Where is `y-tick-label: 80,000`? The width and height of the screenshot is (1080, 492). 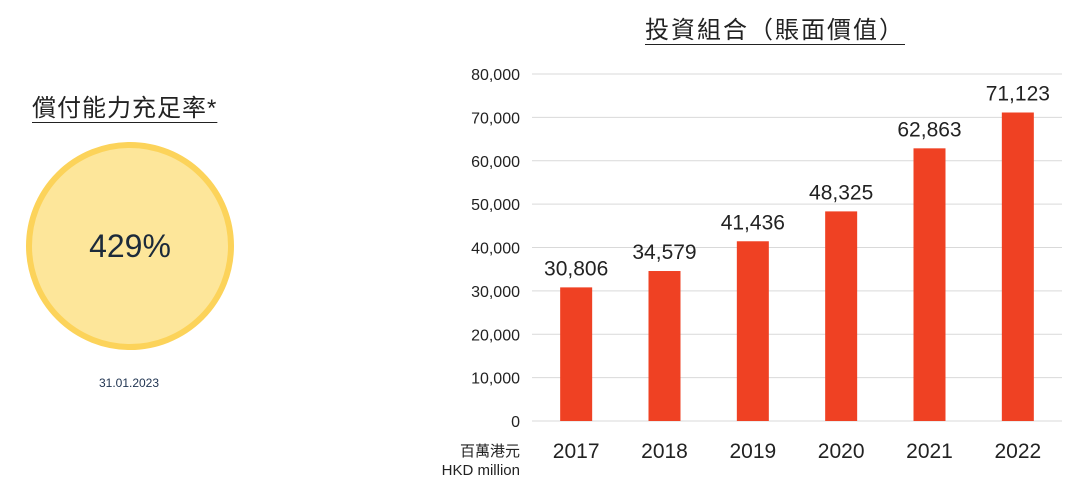 y-tick-label: 80,000 is located at coordinates (495, 75).